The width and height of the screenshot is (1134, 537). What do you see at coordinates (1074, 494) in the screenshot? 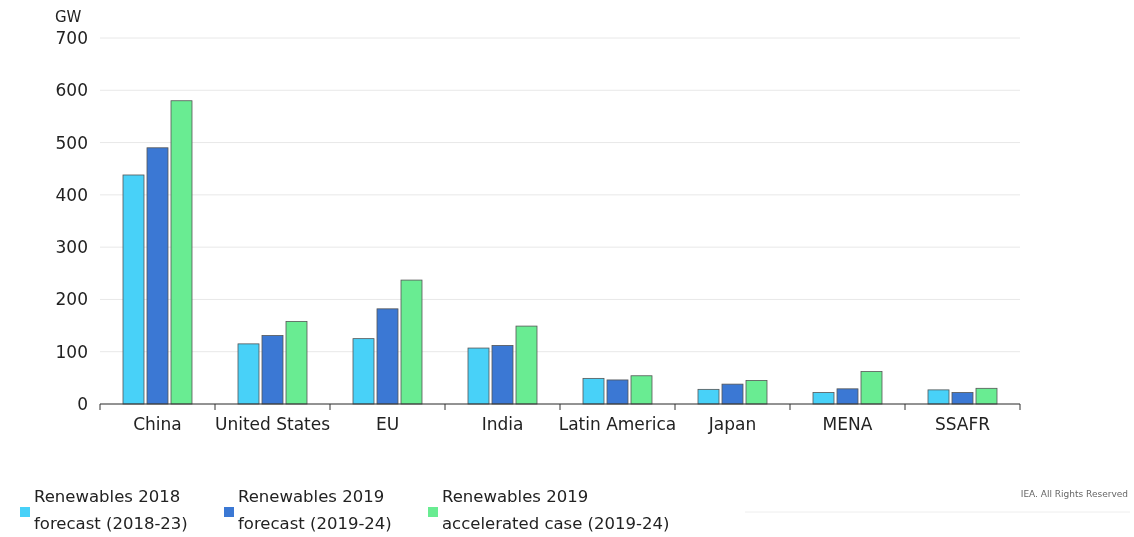
I see `text: IEA. All Rights Reserved` at bounding box center [1074, 494].